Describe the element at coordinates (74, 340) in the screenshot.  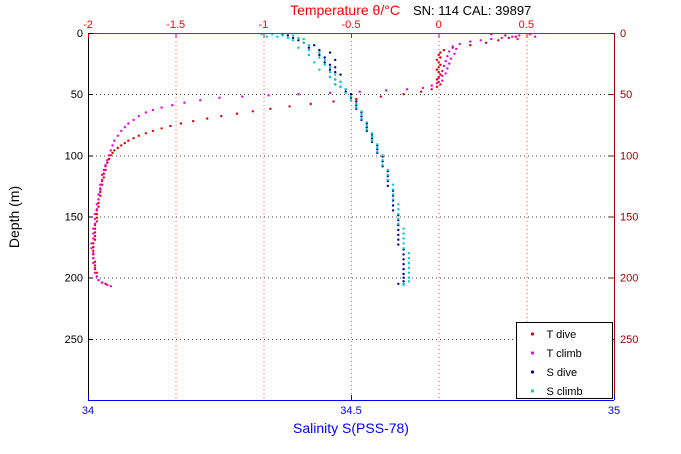
I see `depth-tick-label-left: 250` at that location.